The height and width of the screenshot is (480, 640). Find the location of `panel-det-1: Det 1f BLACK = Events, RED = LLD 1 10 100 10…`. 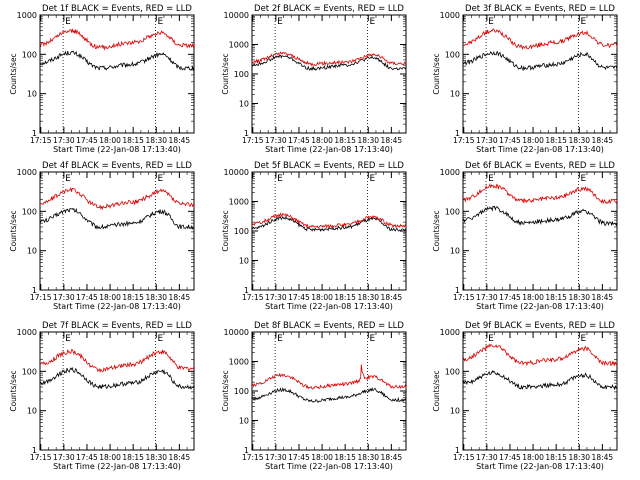

panel-det-1: Det 1f BLACK = Events, RED = LLD 1 10 100 10… is located at coordinates (102, 79).